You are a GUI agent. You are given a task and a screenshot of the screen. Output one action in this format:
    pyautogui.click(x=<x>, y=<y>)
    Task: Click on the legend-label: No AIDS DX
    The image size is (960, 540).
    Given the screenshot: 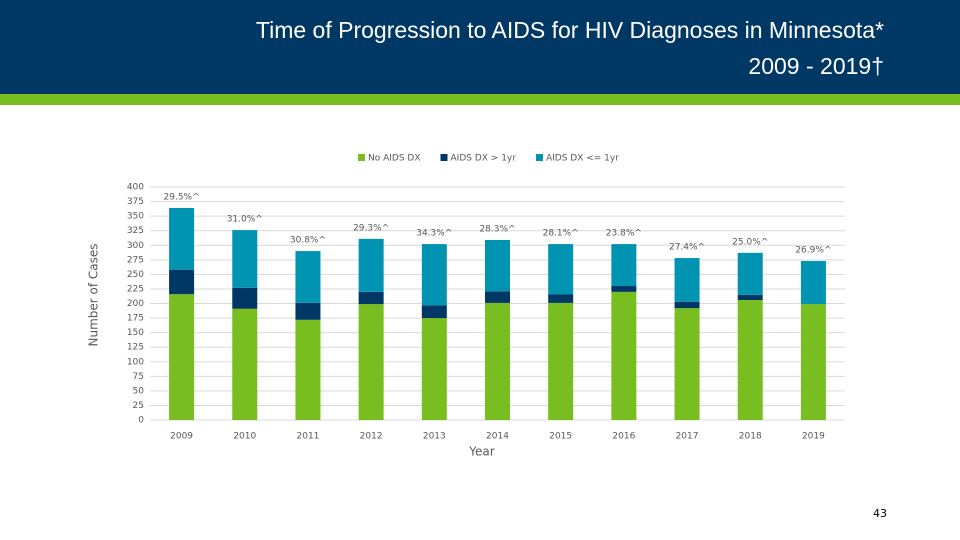 What is the action you would take?
    pyautogui.click(x=394, y=159)
    